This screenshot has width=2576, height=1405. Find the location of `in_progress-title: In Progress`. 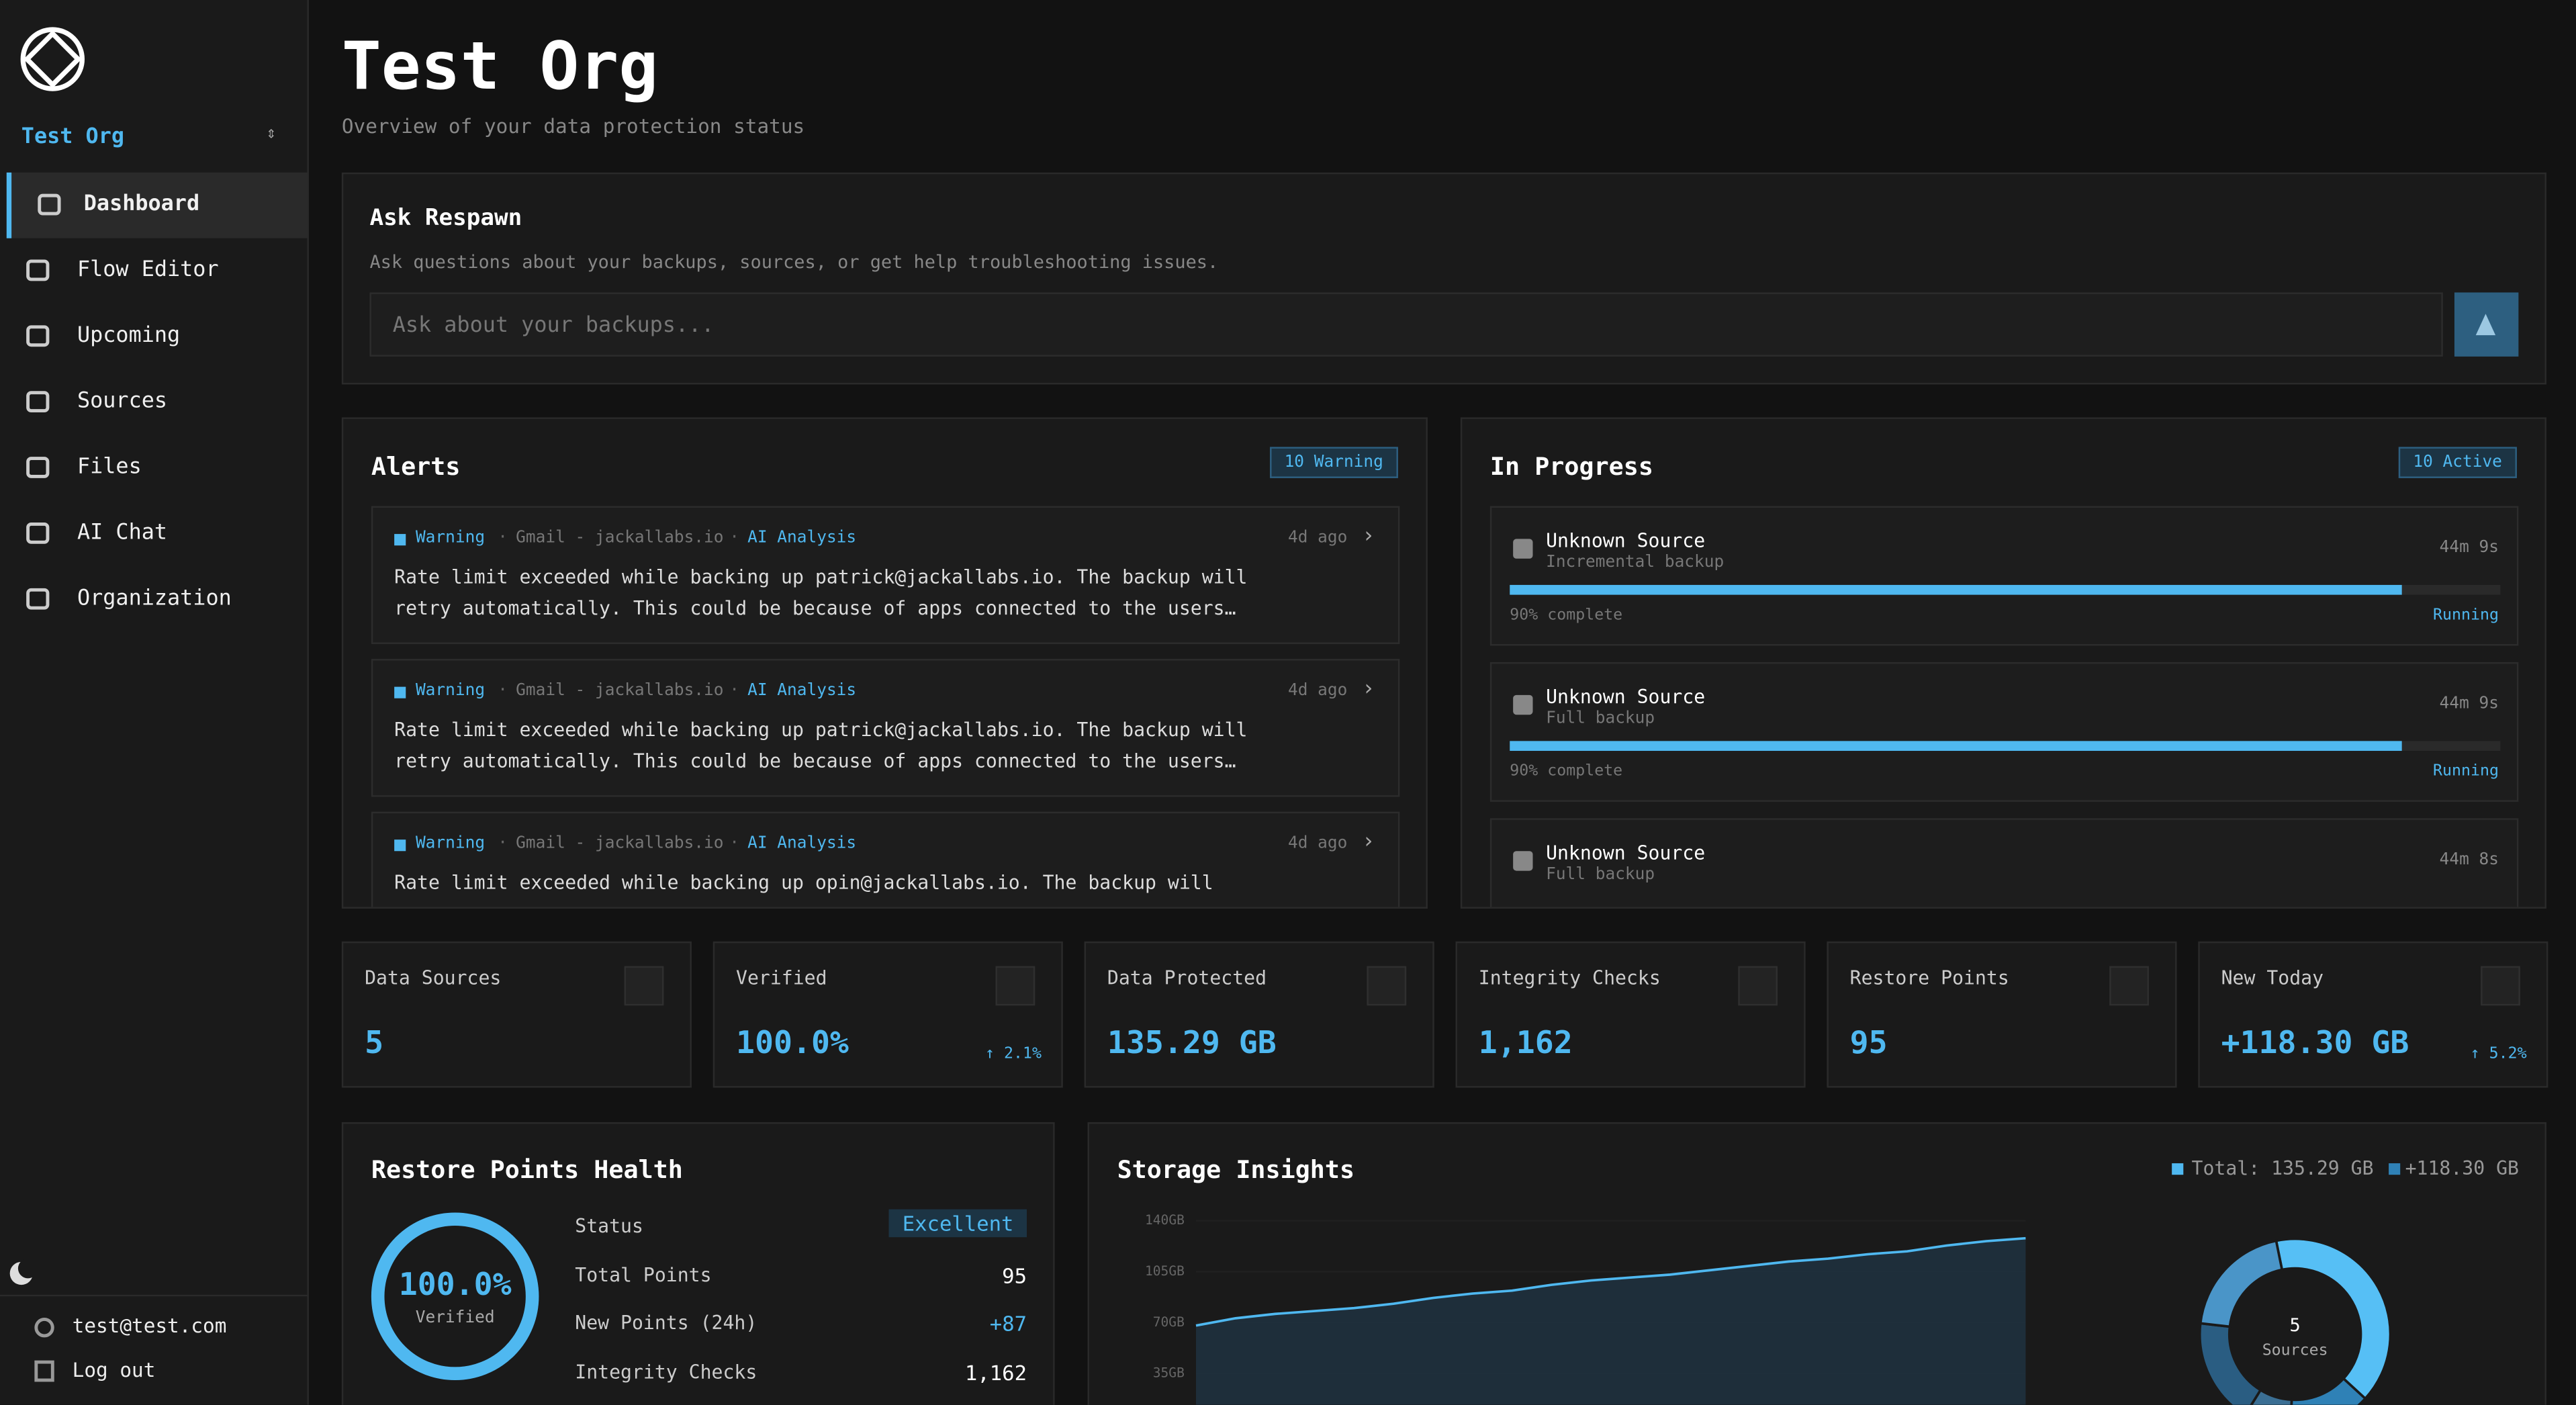

in_progress-title: In Progress is located at coordinates (1571, 467).